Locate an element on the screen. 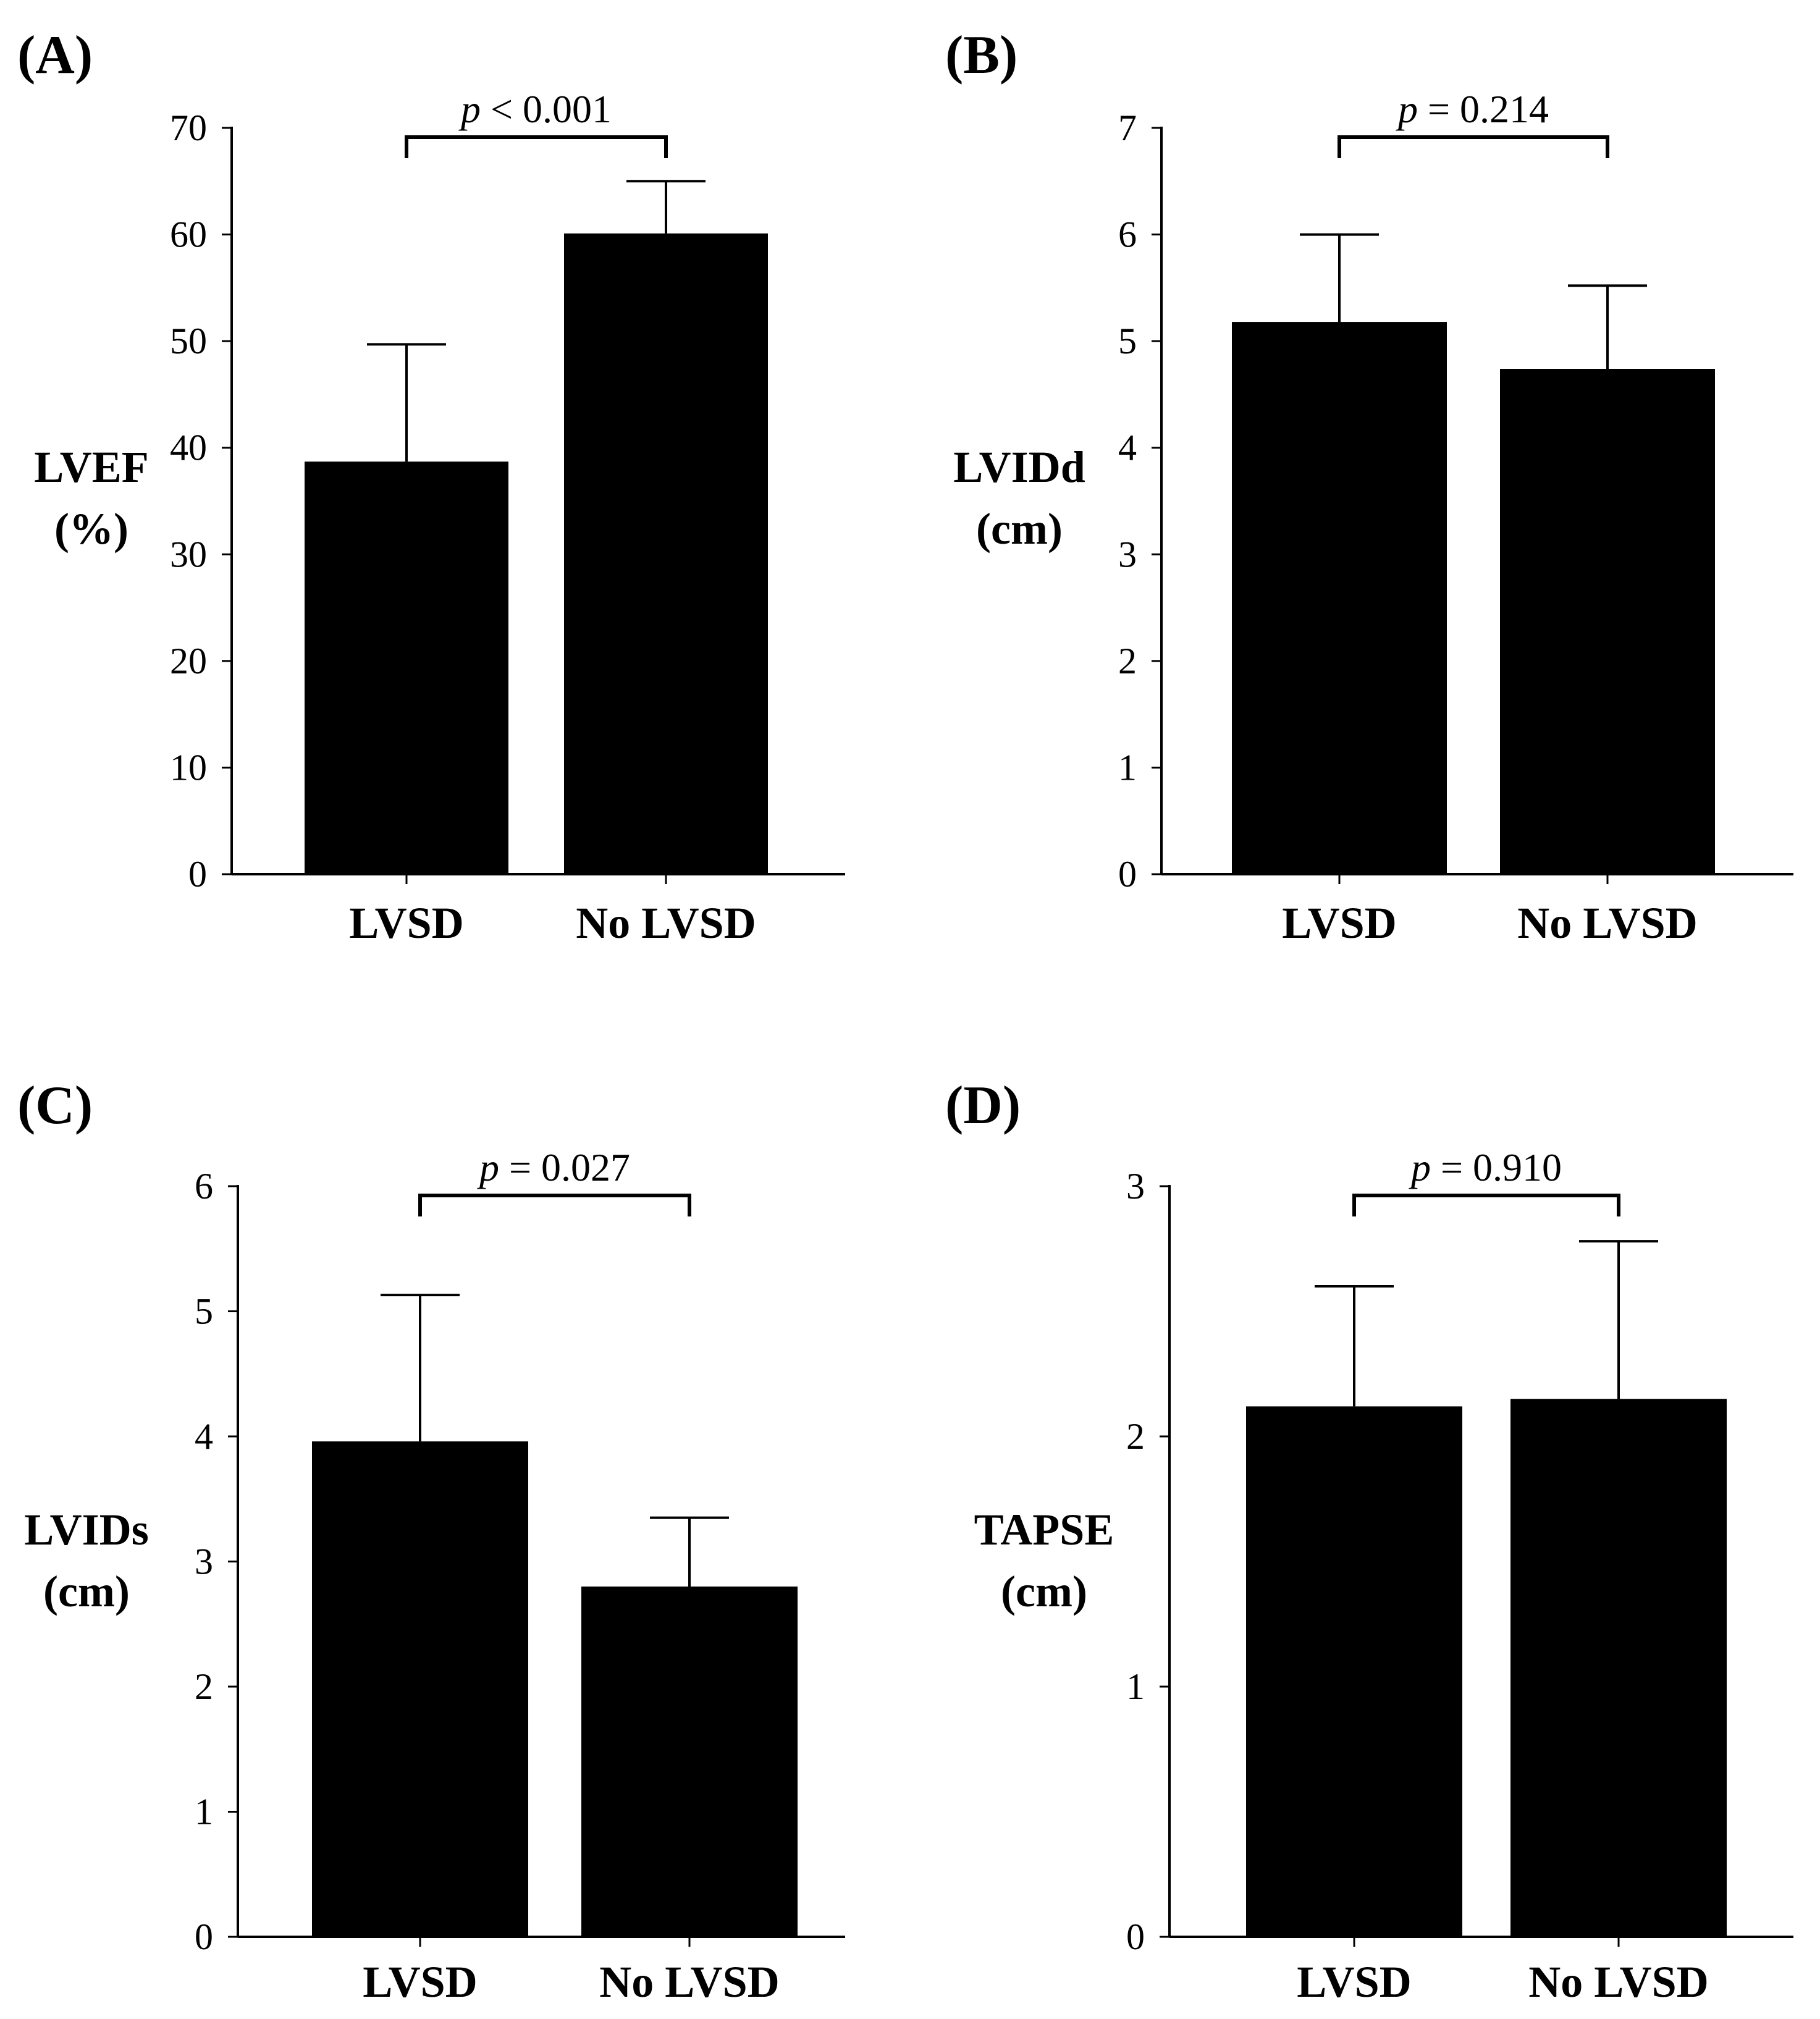  p-value-label: p < 0.001 is located at coordinates (535, 109).